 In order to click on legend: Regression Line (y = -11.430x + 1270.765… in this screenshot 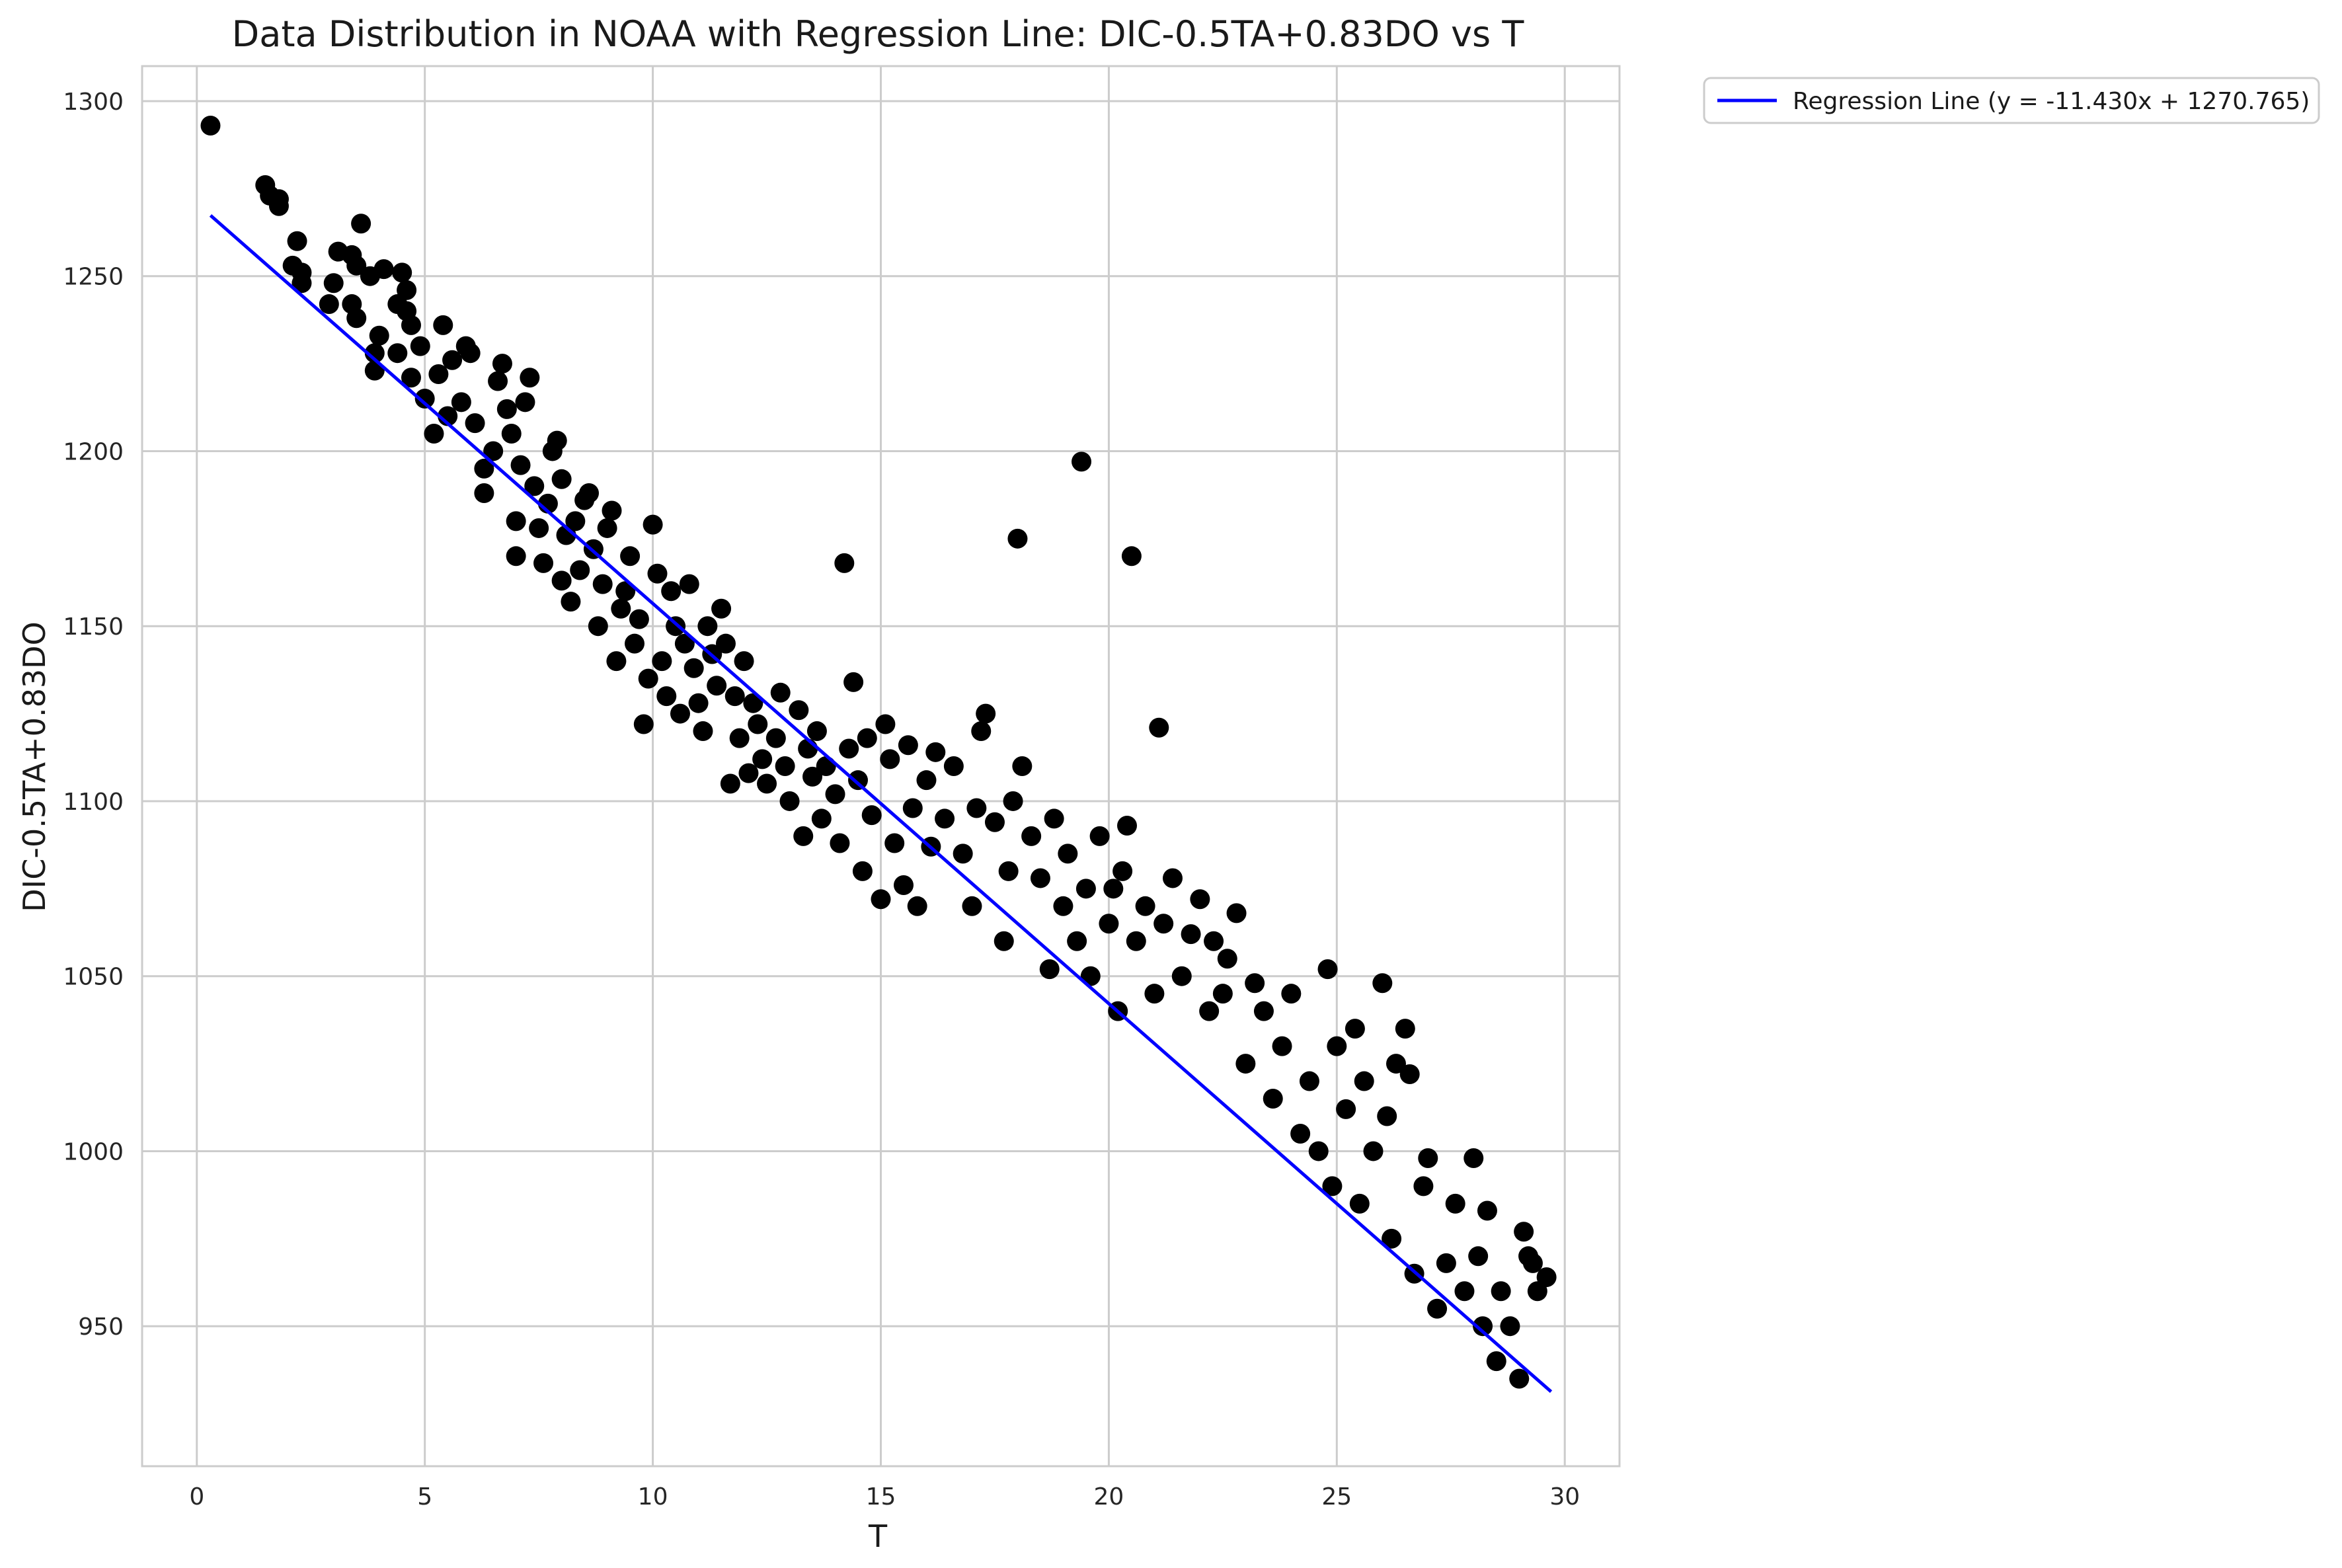, I will do `click(2011, 100)`.